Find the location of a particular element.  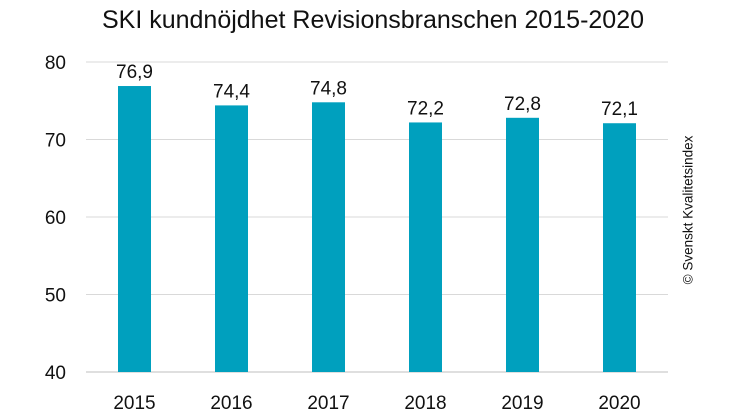

x-tick-label: 2018 is located at coordinates (425, 403).